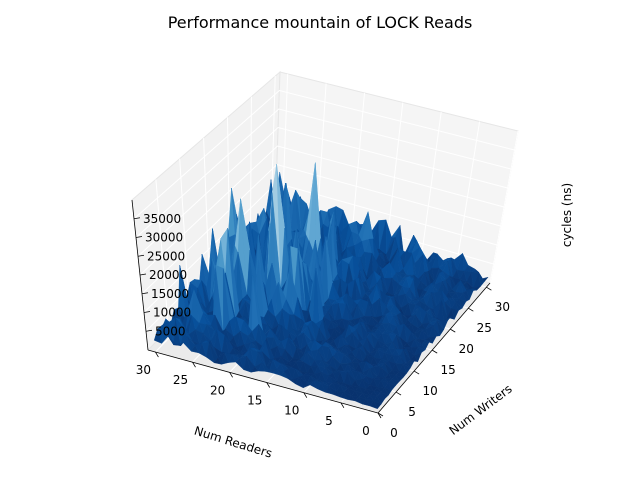  Describe the element at coordinates (180, 380) in the screenshot. I see `x-tick-label: 25` at that location.